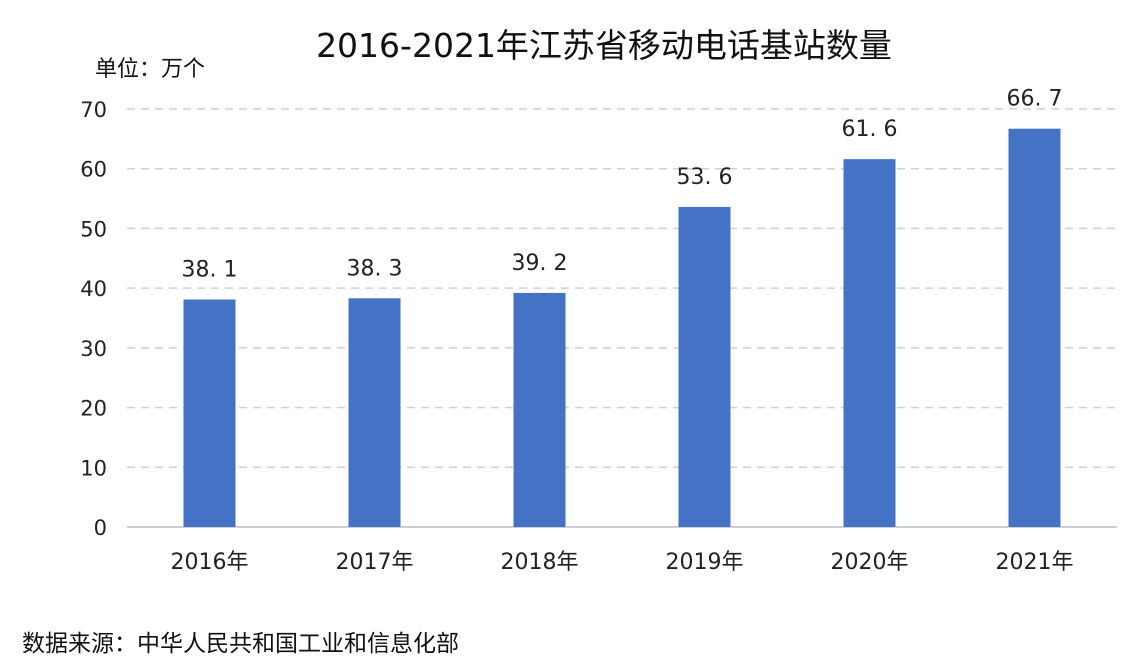 Image resolution: width=1133 pixels, height=668 pixels. Describe the element at coordinates (210, 562) in the screenshot. I see `x-tick-label: 2016年` at that location.